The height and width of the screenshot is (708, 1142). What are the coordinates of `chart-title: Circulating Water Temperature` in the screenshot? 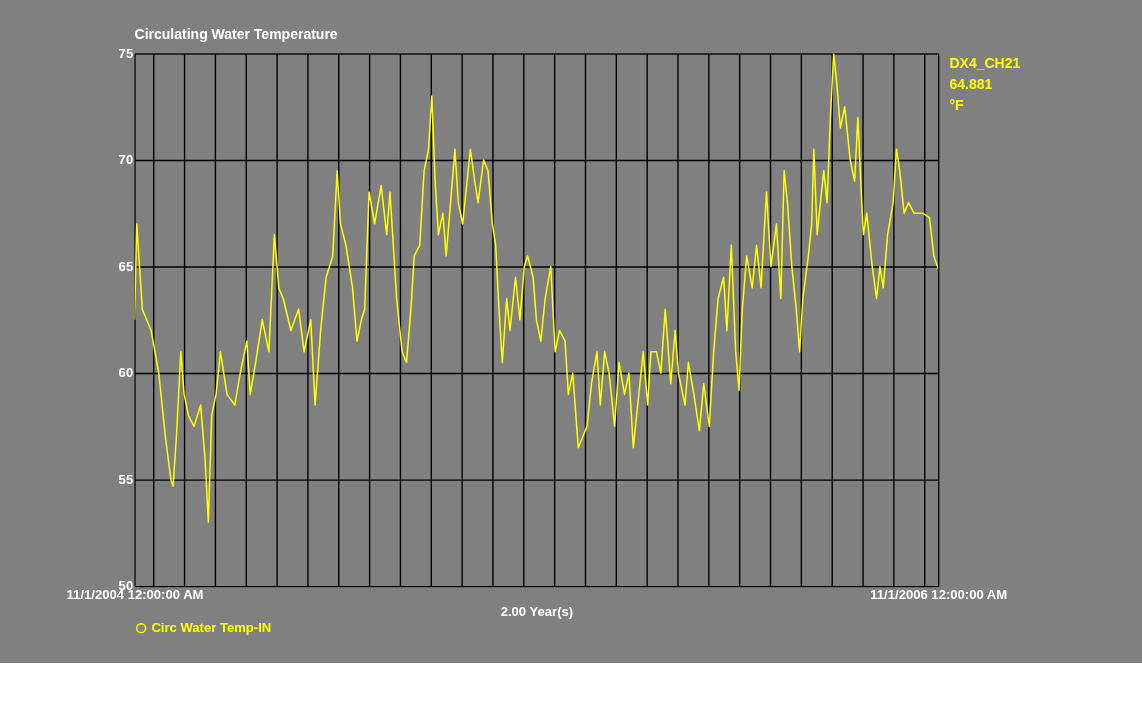 It's located at (236, 33).